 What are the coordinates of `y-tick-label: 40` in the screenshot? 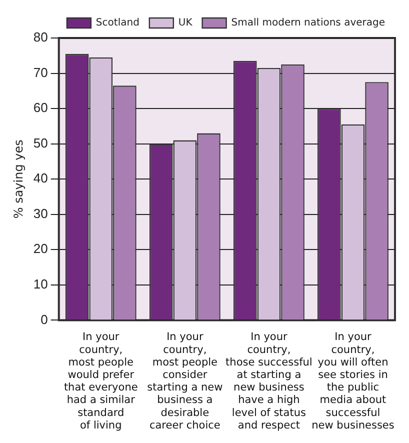 It's located at (40, 178).